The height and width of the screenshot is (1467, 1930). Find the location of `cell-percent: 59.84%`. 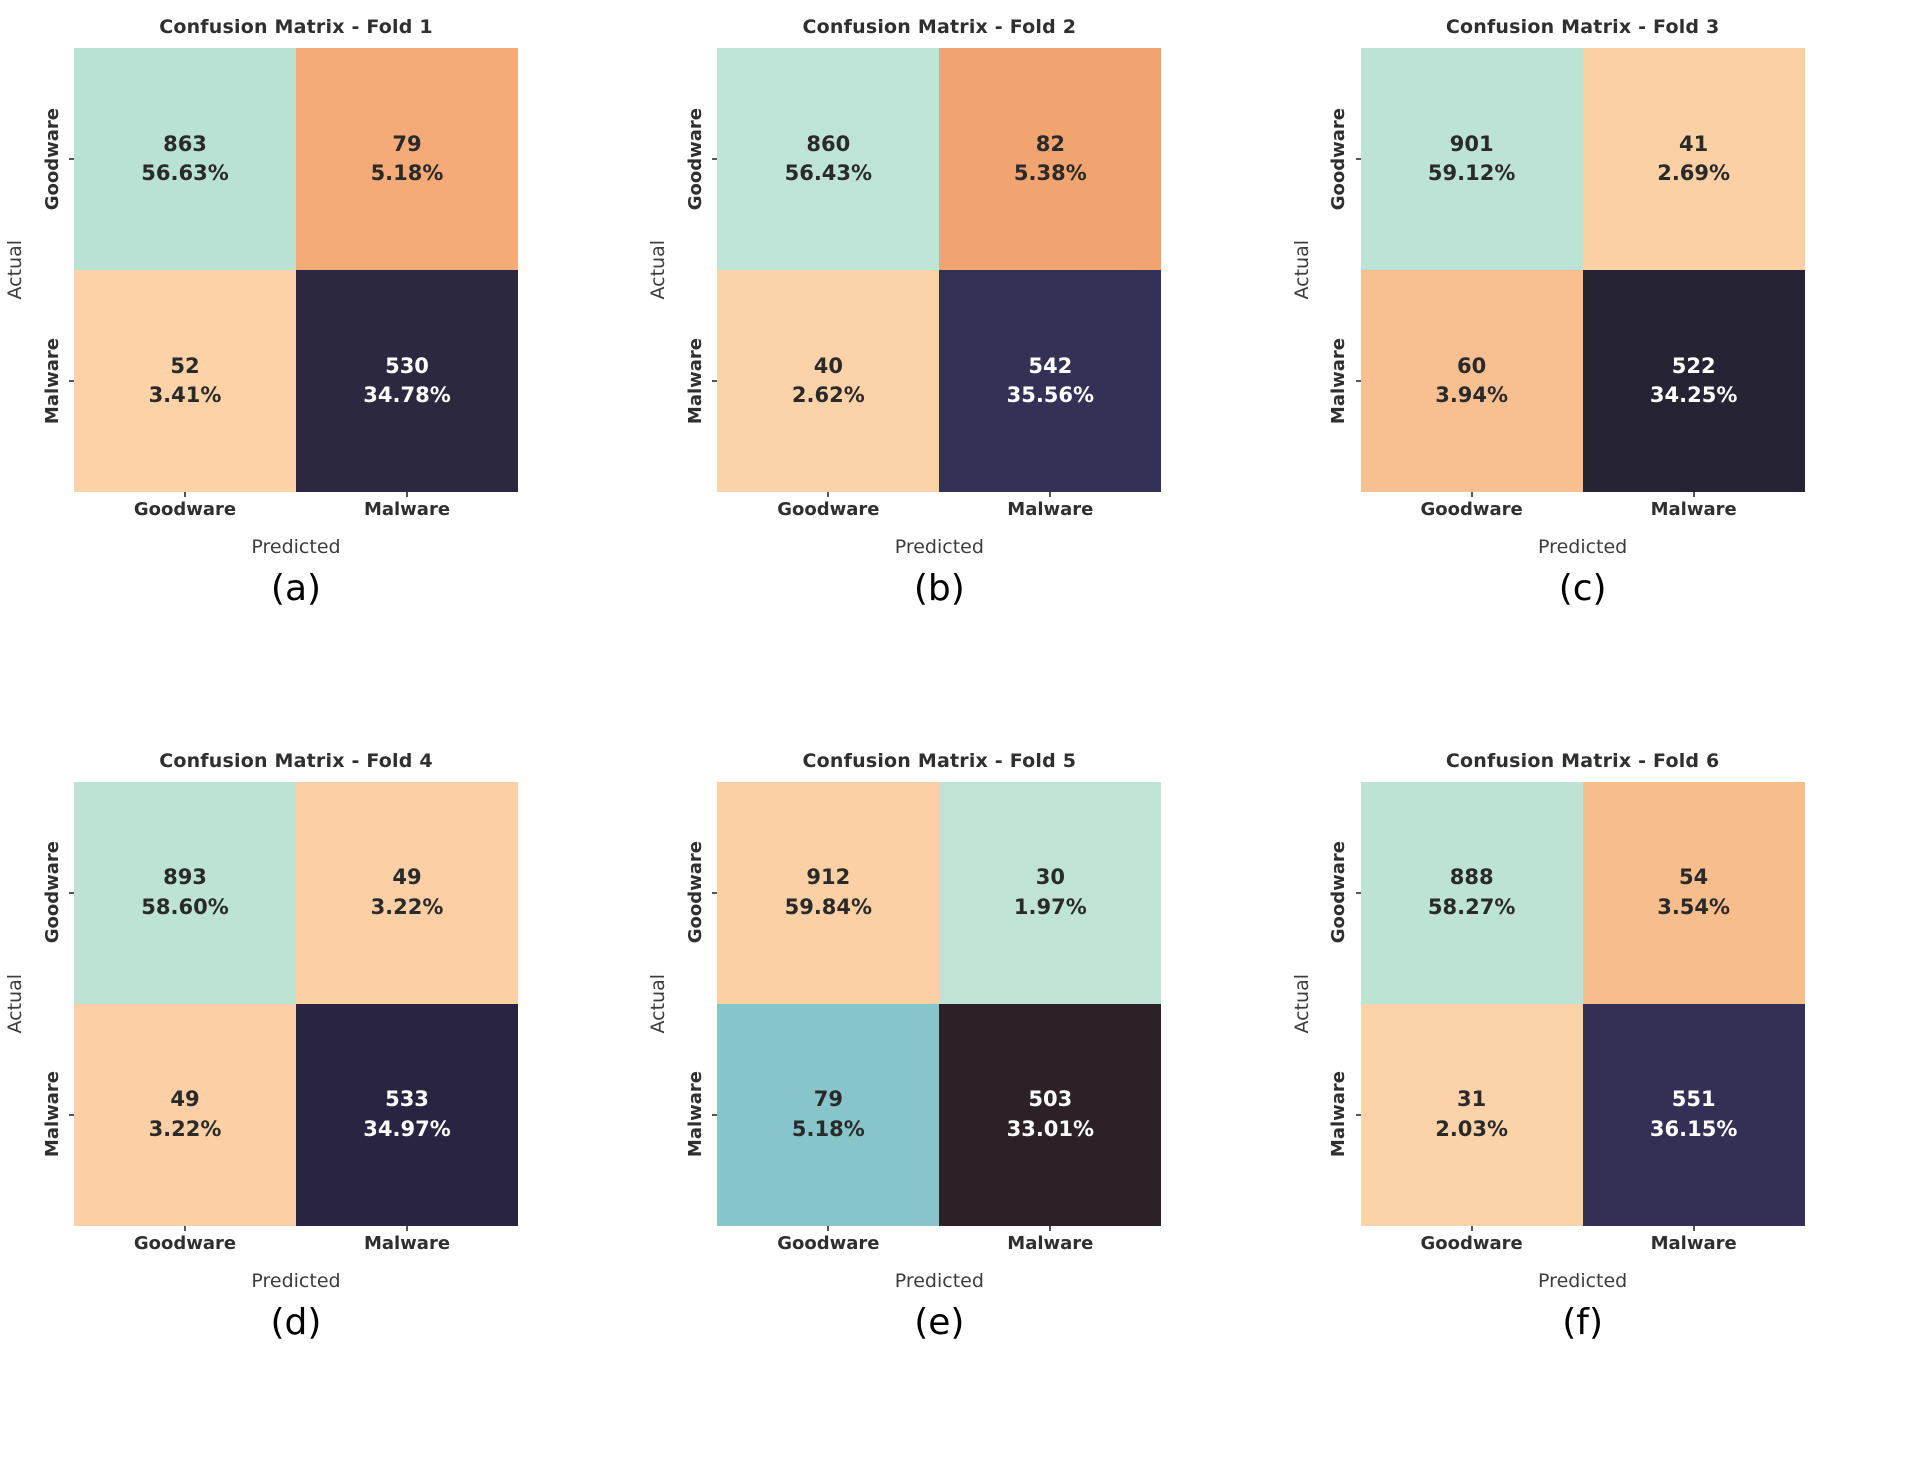

cell-percent: 59.84% is located at coordinates (828, 906).